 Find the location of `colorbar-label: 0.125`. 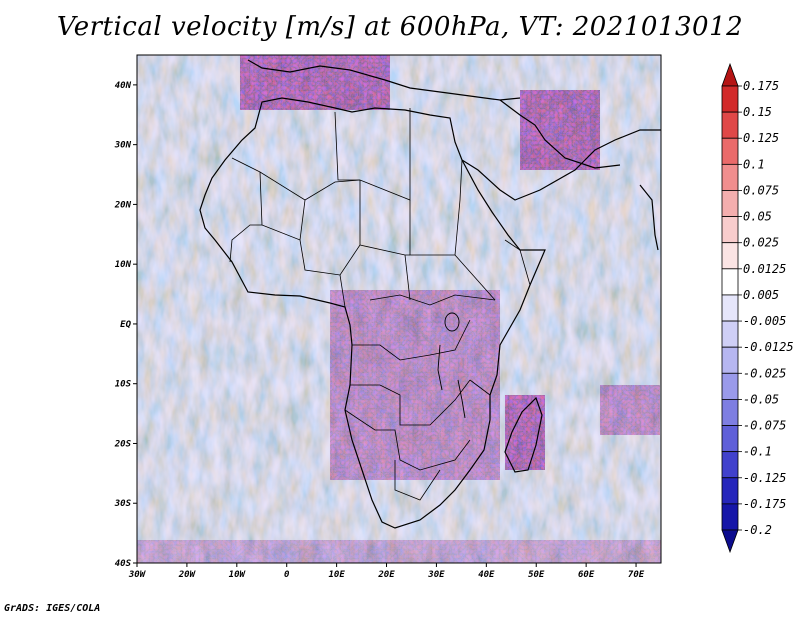

colorbar-label: 0.125 is located at coordinates (761, 138).